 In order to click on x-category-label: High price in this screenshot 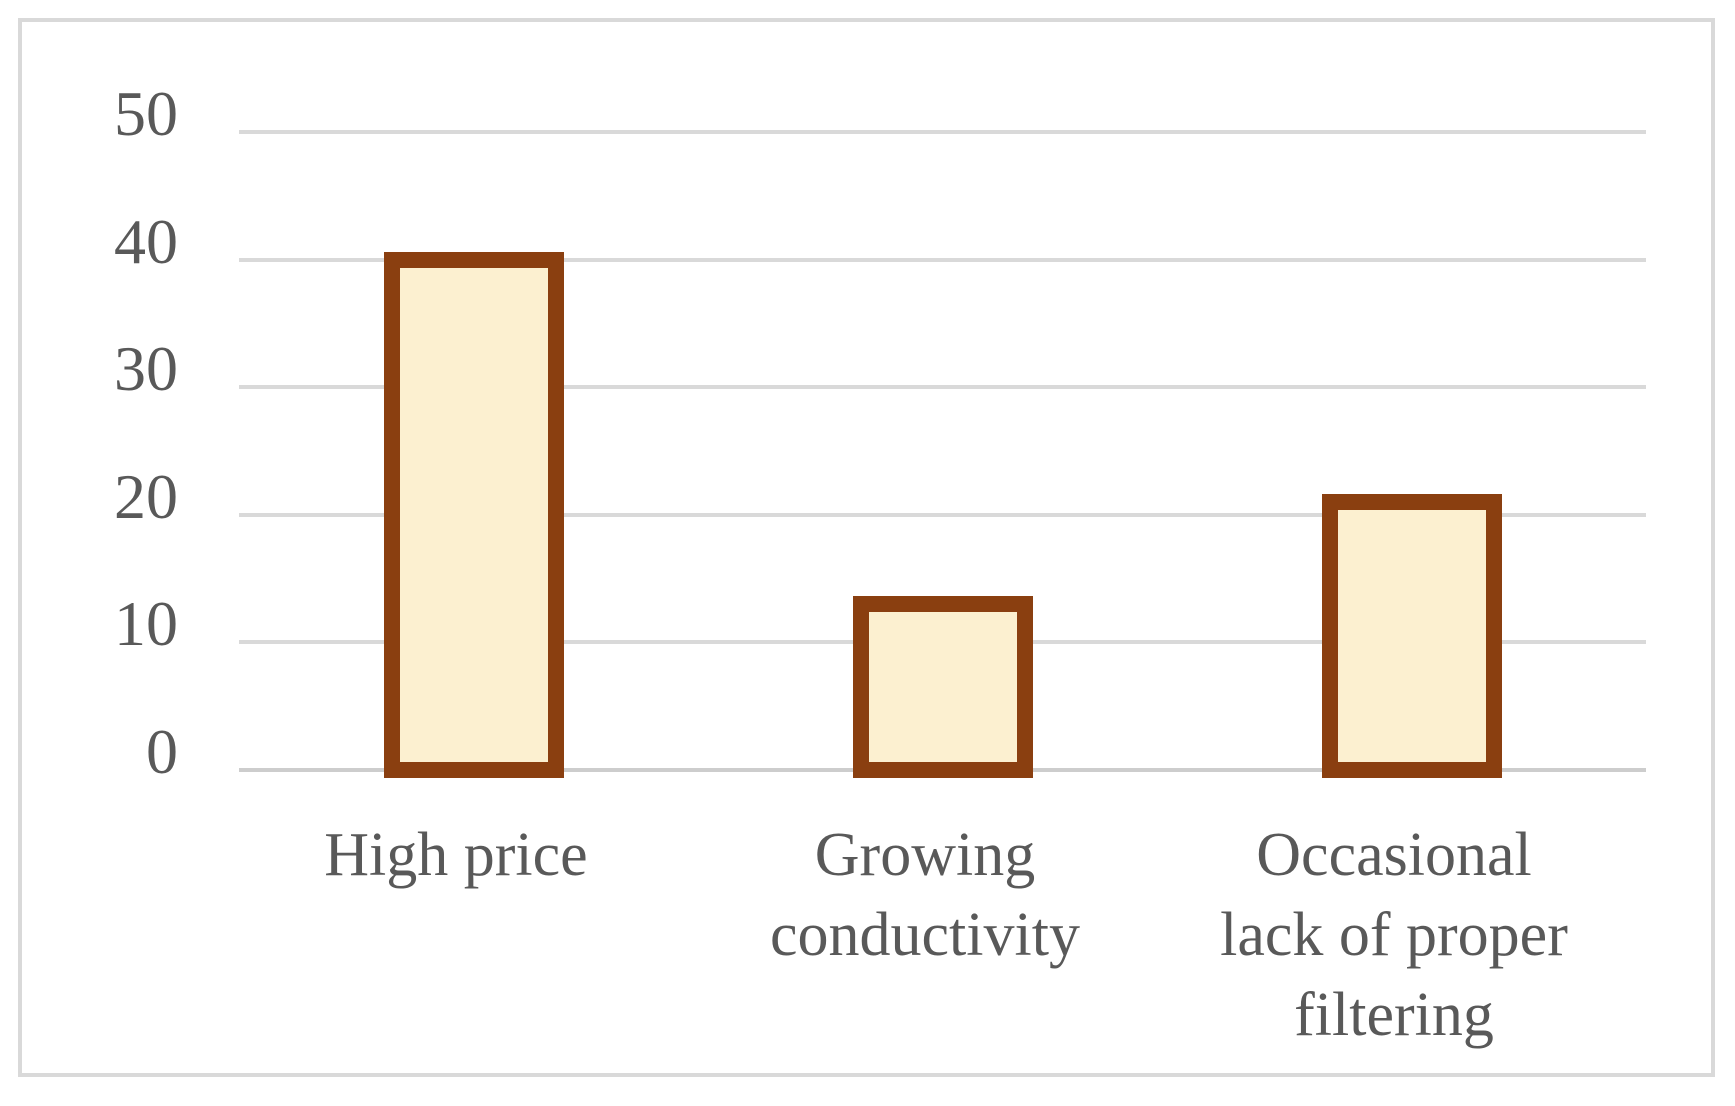, I will do `click(456, 855)`.